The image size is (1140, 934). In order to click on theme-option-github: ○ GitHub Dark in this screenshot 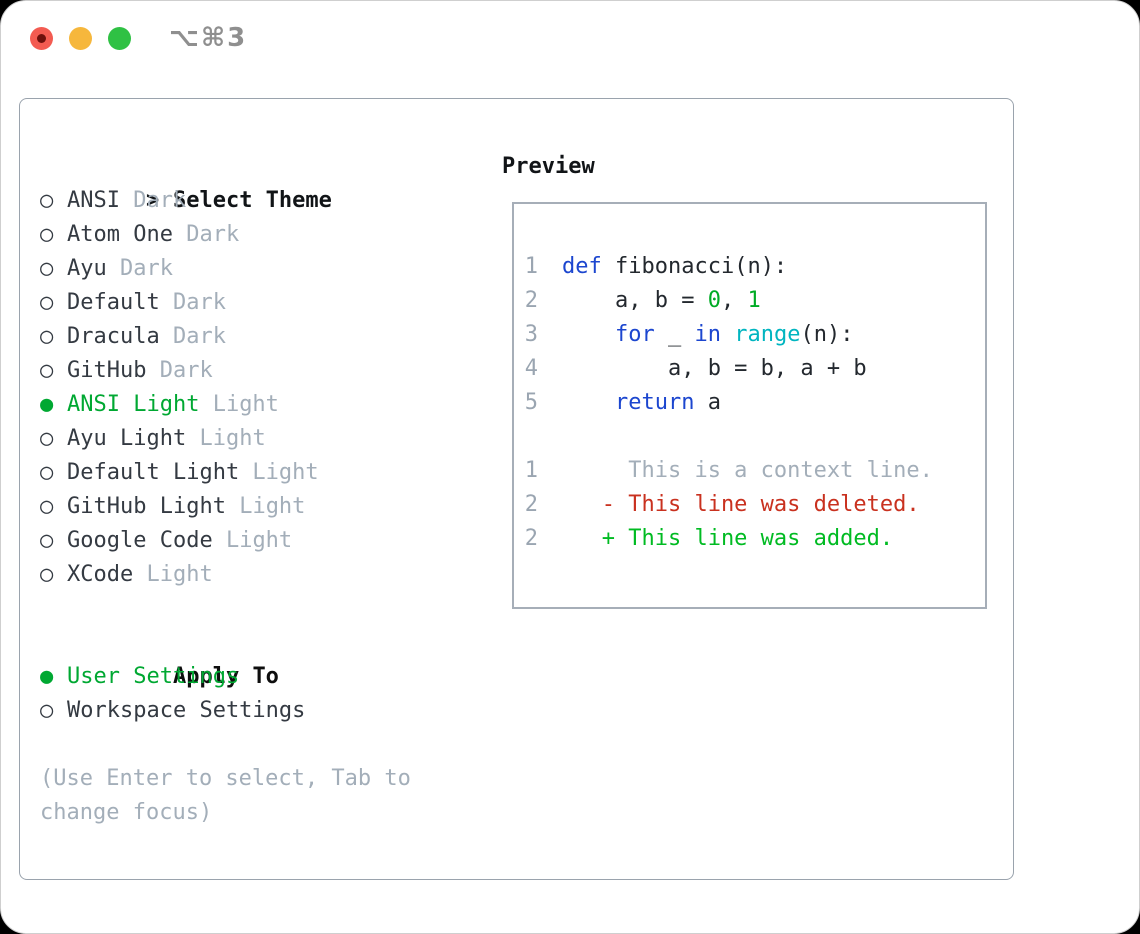, I will do `click(225, 371)`.